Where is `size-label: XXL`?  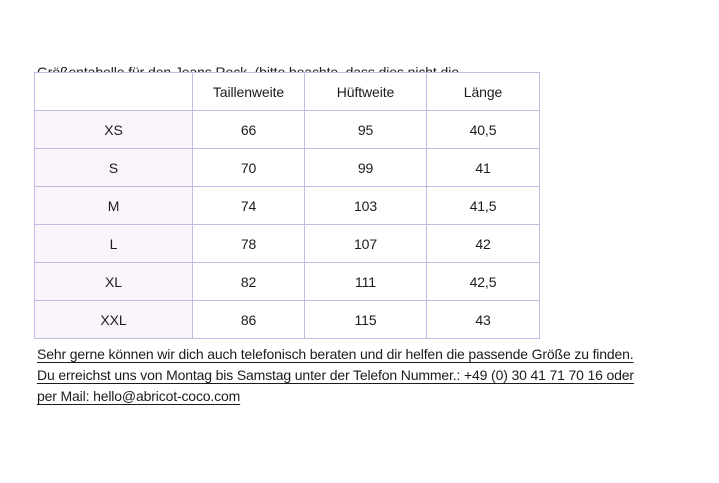 size-label: XXL is located at coordinates (113, 319).